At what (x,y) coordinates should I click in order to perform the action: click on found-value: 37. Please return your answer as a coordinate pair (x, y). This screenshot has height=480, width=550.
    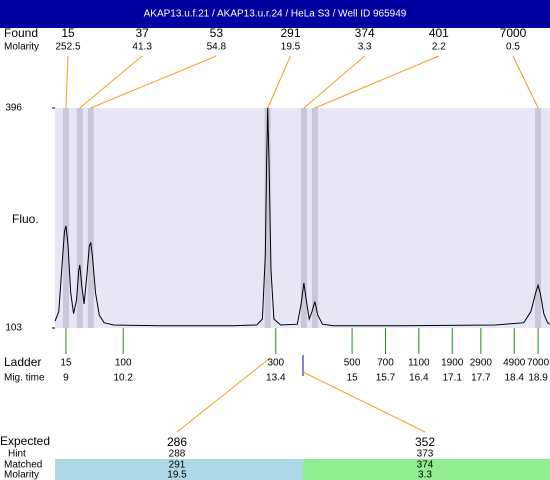
    Looking at the image, I should click on (142, 33).